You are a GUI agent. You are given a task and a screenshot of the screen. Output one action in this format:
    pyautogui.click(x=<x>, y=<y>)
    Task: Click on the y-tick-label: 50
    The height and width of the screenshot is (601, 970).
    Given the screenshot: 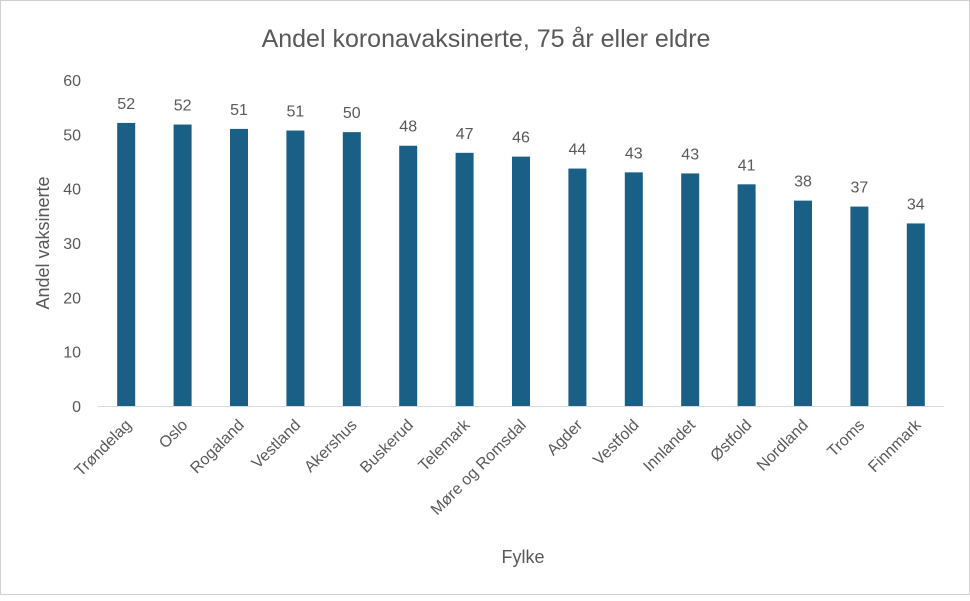 What is the action you would take?
    pyautogui.click(x=72, y=135)
    